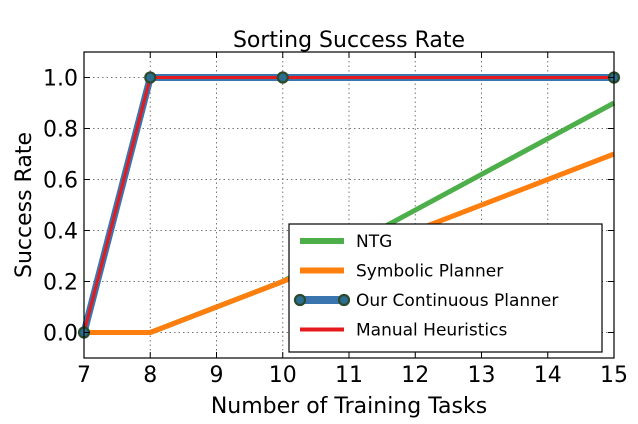 The width and height of the screenshot is (638, 424). I want to click on x-tick-label: 12, so click(415, 375).